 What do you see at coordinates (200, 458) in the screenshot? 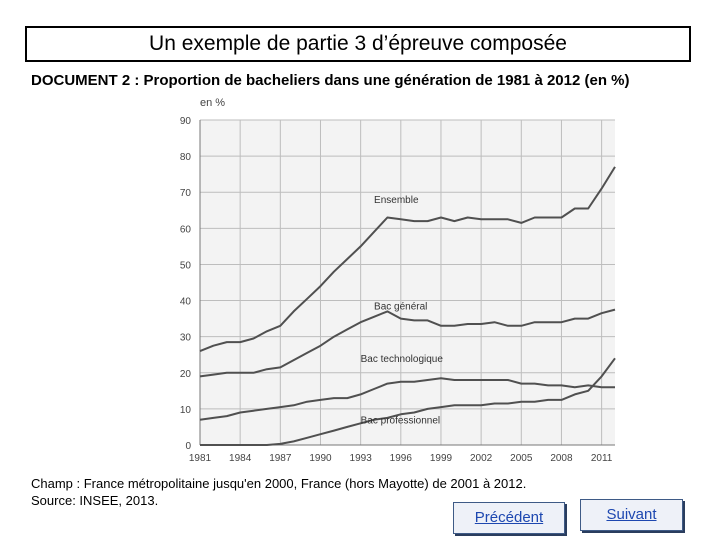
I see `x-tick-label: 1981` at bounding box center [200, 458].